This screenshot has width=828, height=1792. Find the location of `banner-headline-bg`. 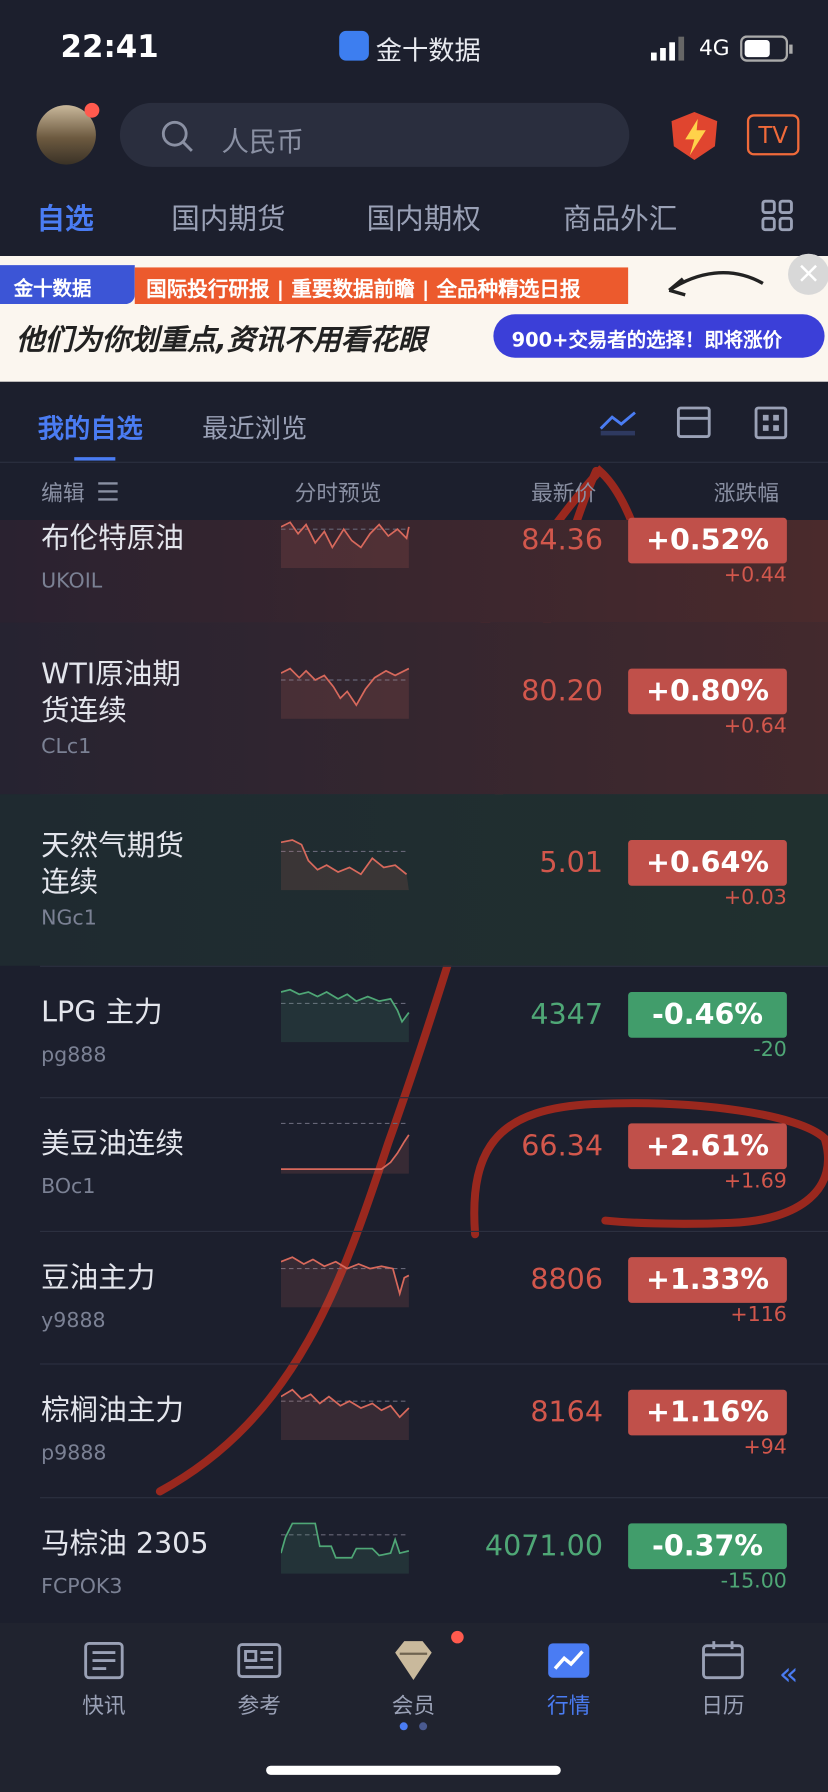

banner-headline-bg is located at coordinates (381, 286).